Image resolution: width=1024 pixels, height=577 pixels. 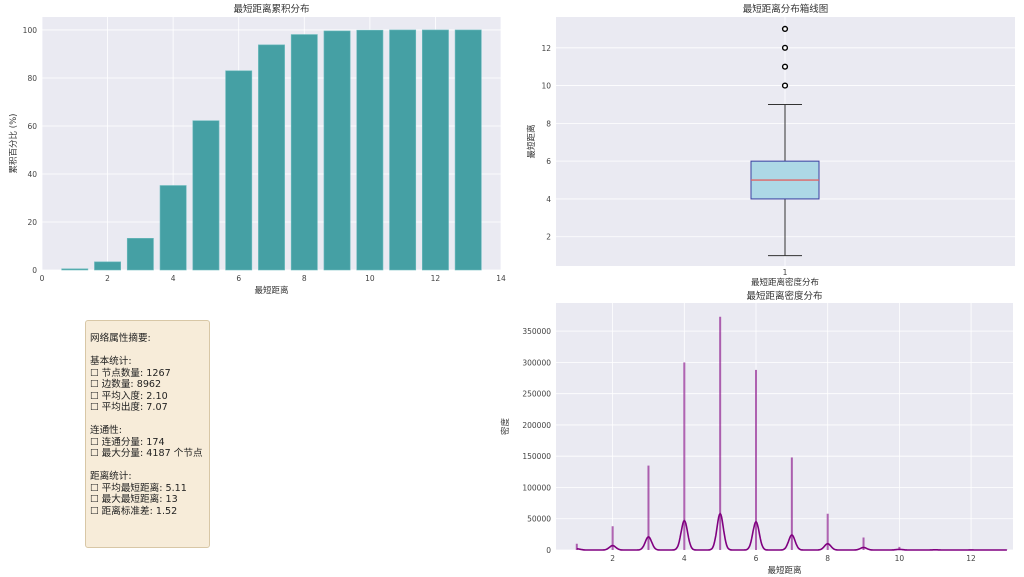 I want to click on x-axis-label: 最短距离密度分布, so click(x=785, y=282).